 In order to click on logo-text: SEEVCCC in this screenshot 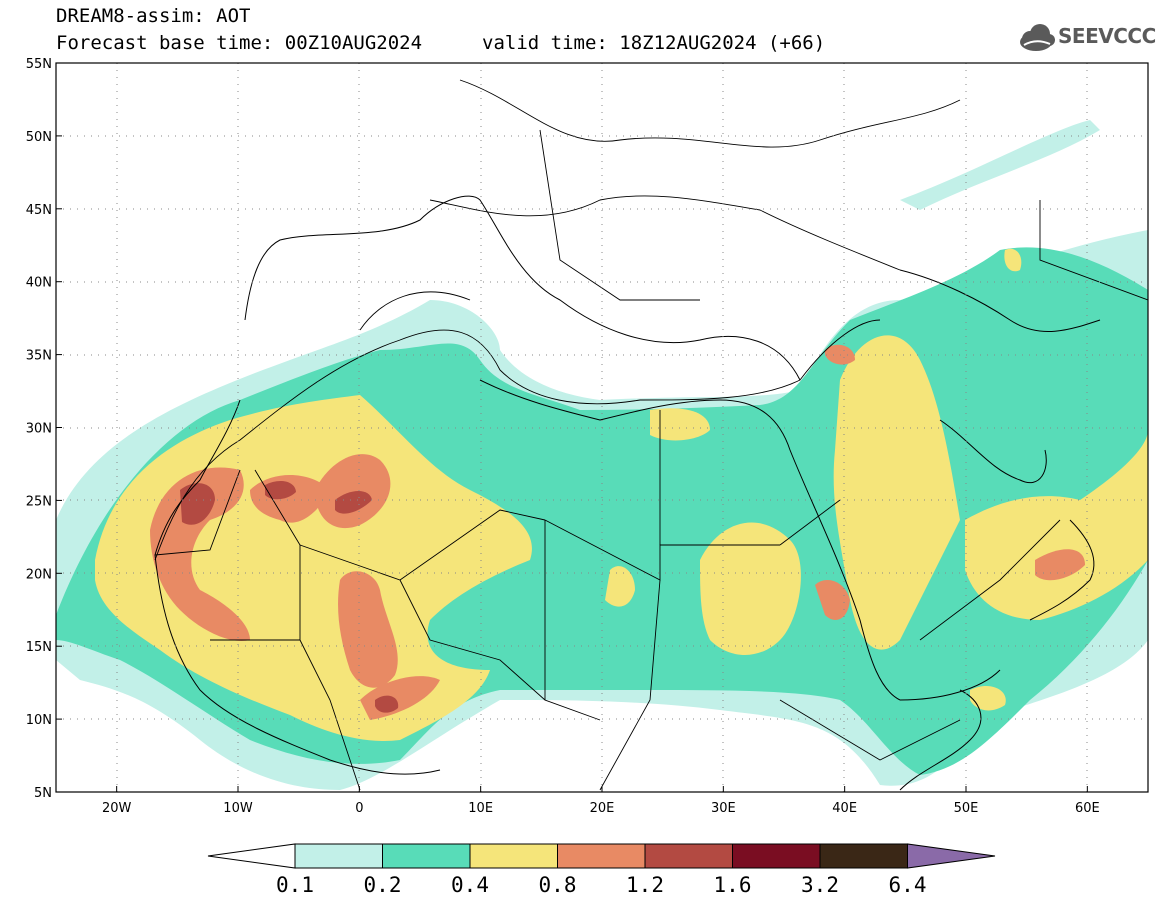, I will do `click(1107, 36)`.